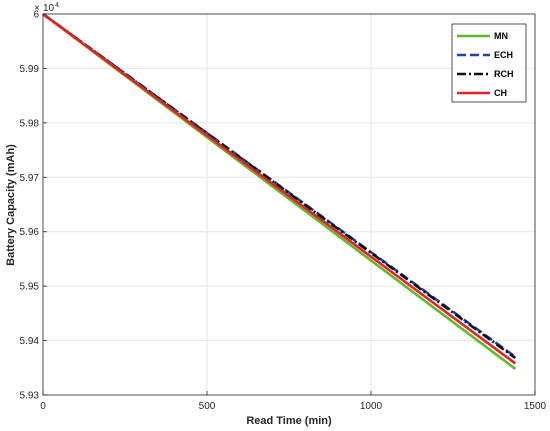 The image size is (550, 431). I want to click on y-tick-label: 5.95, so click(30, 287).